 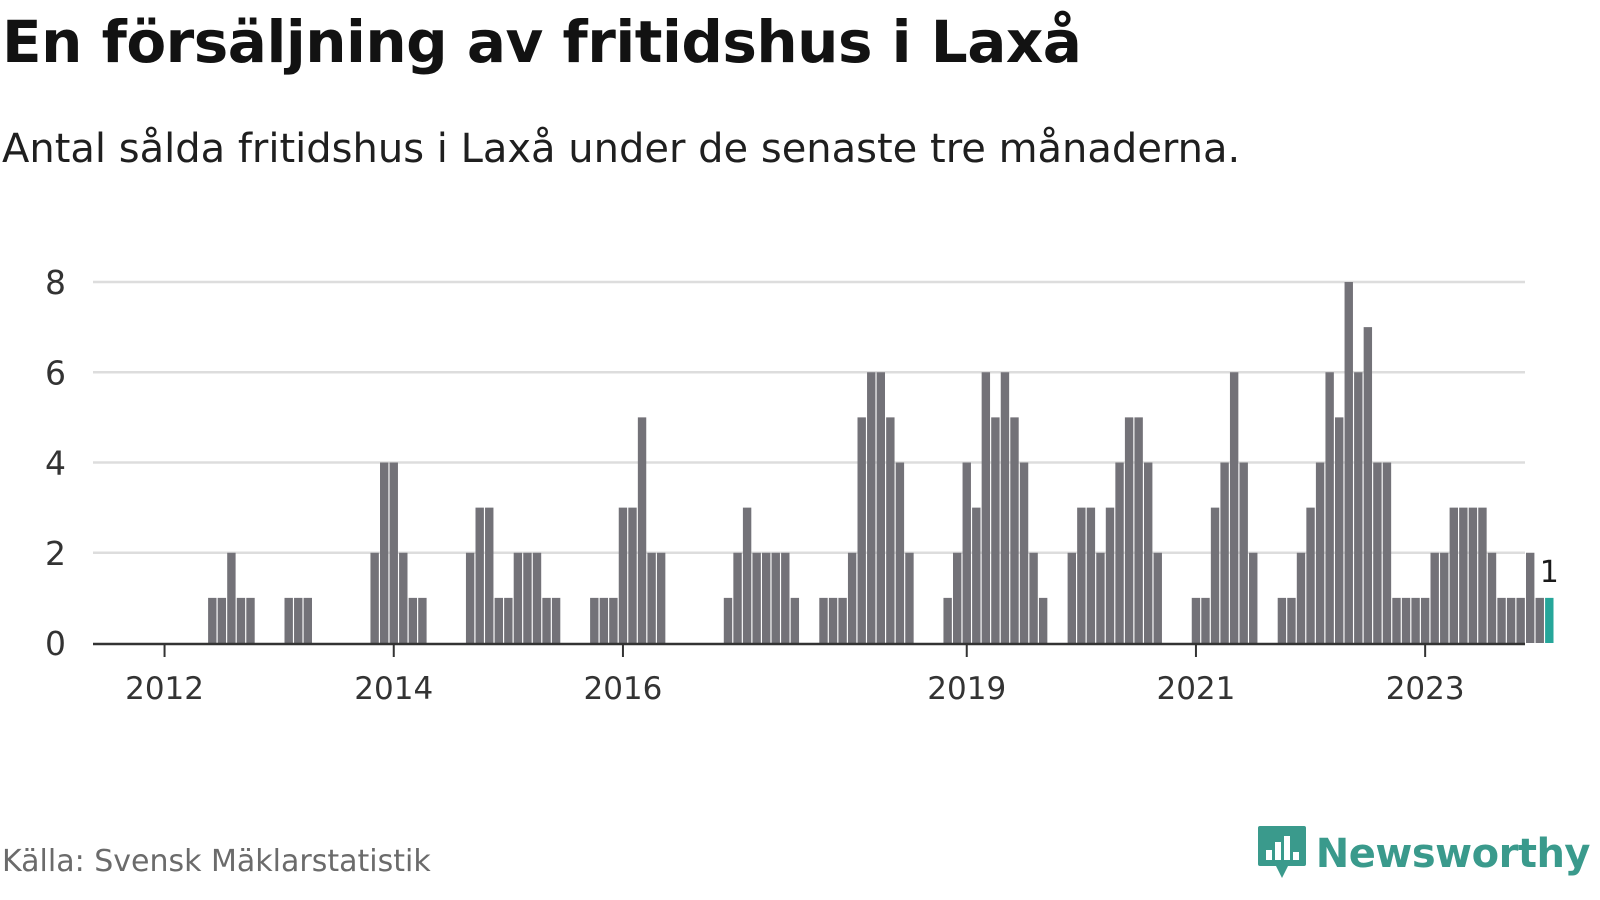 I want to click on y-tick-label: 2, so click(x=55, y=553).